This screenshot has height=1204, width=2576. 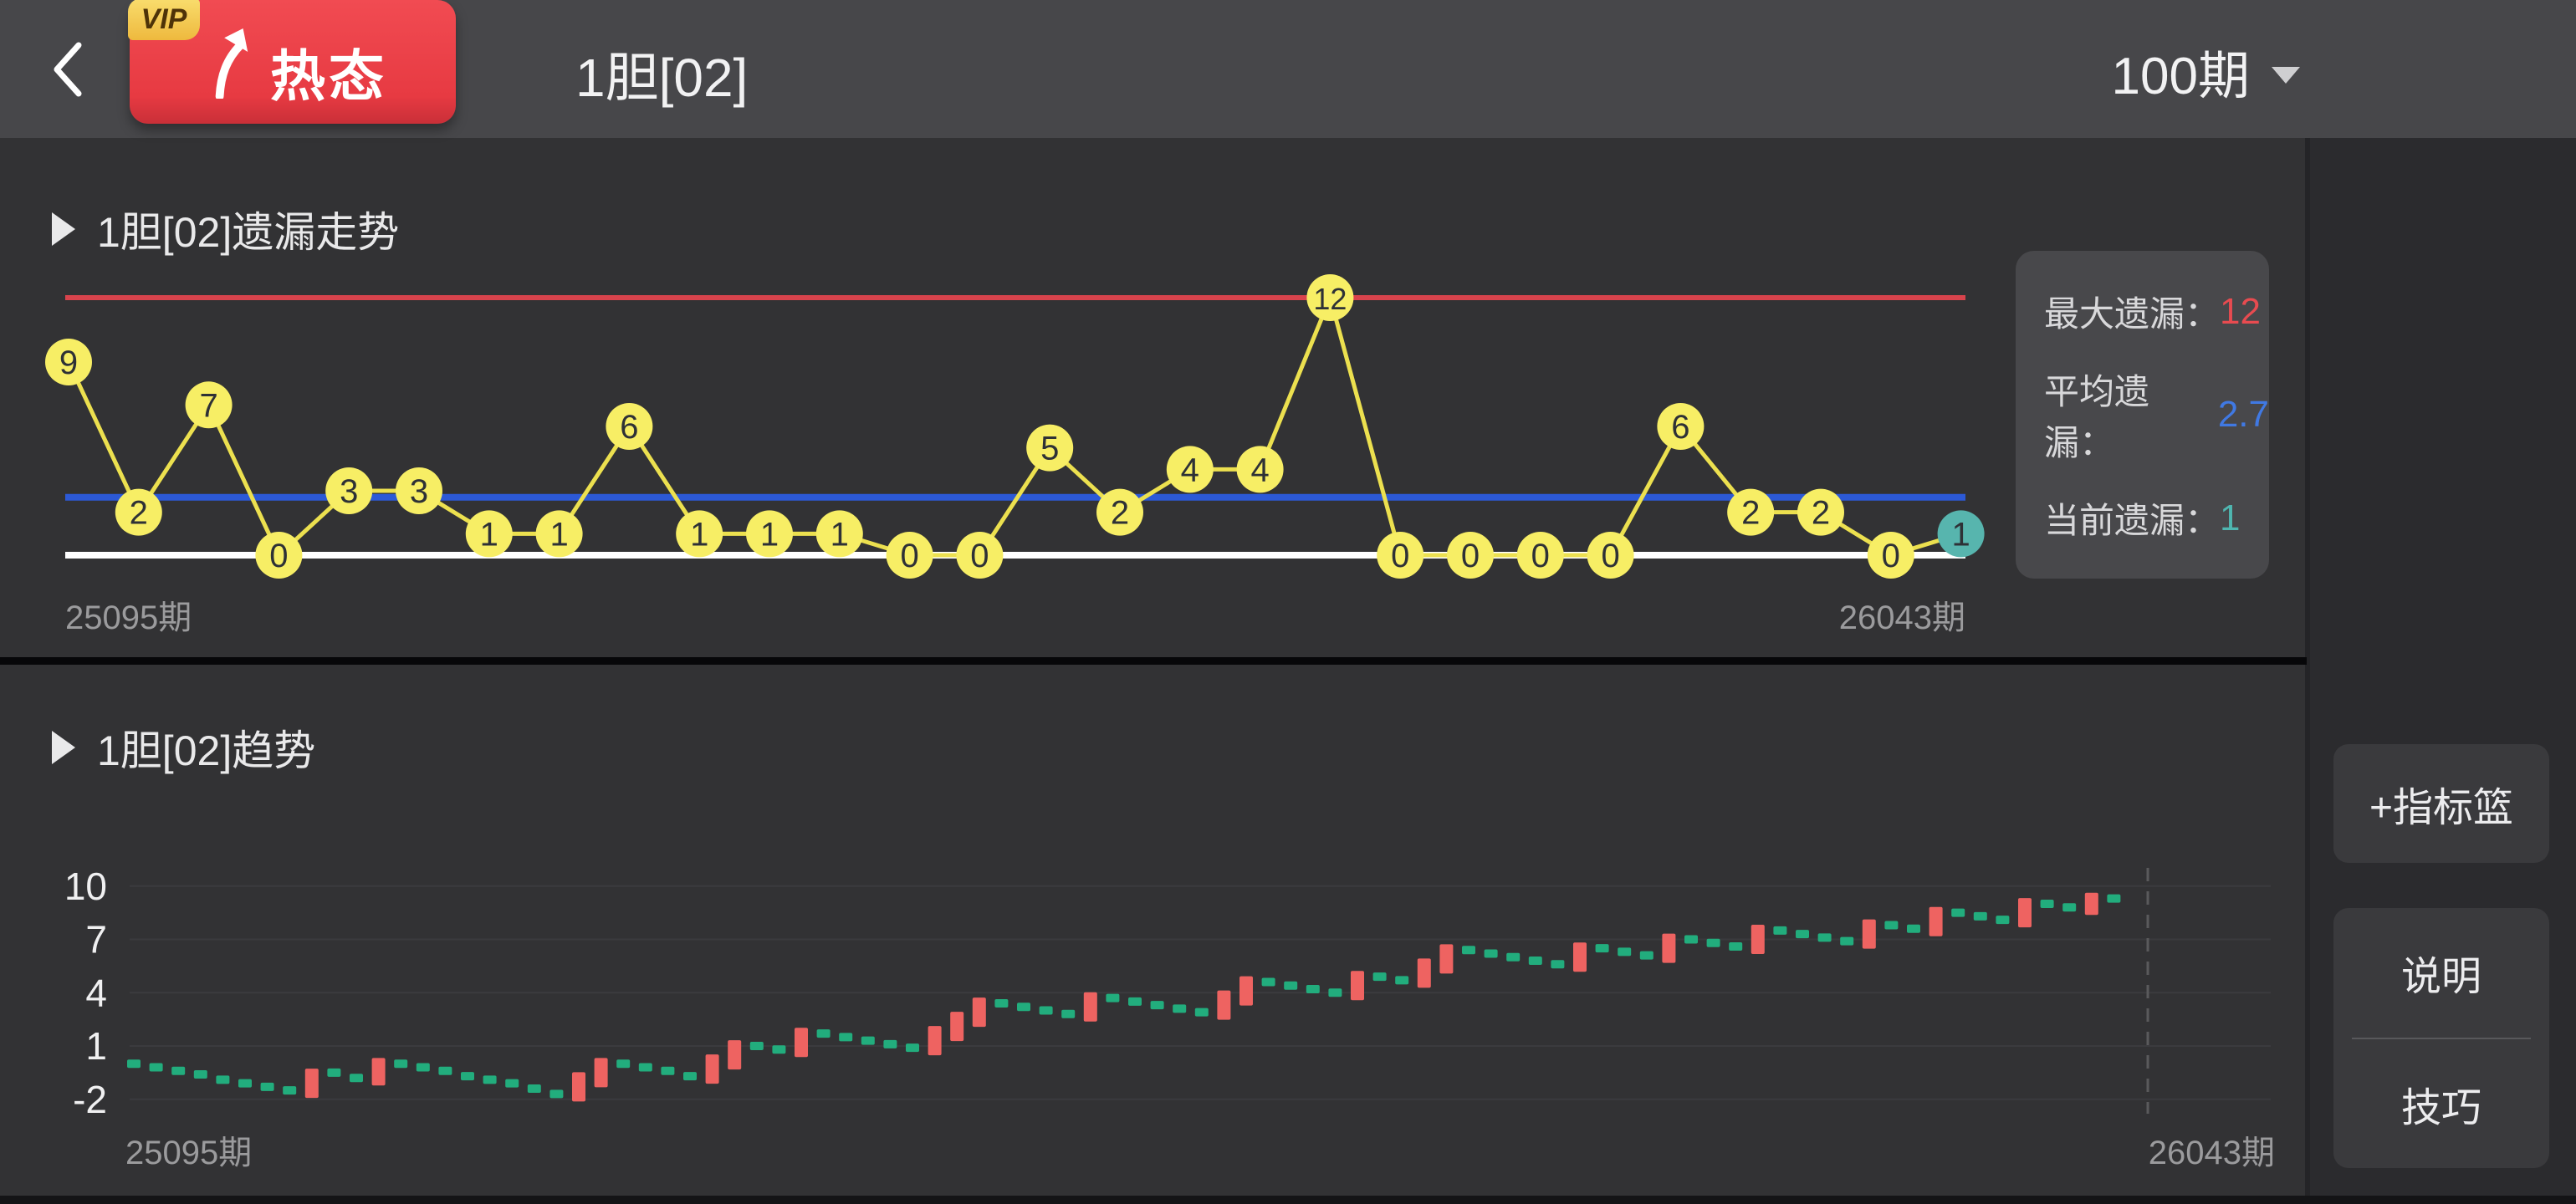 I want to click on x-axis-end-label: 26043期, so click(x=1902, y=617).